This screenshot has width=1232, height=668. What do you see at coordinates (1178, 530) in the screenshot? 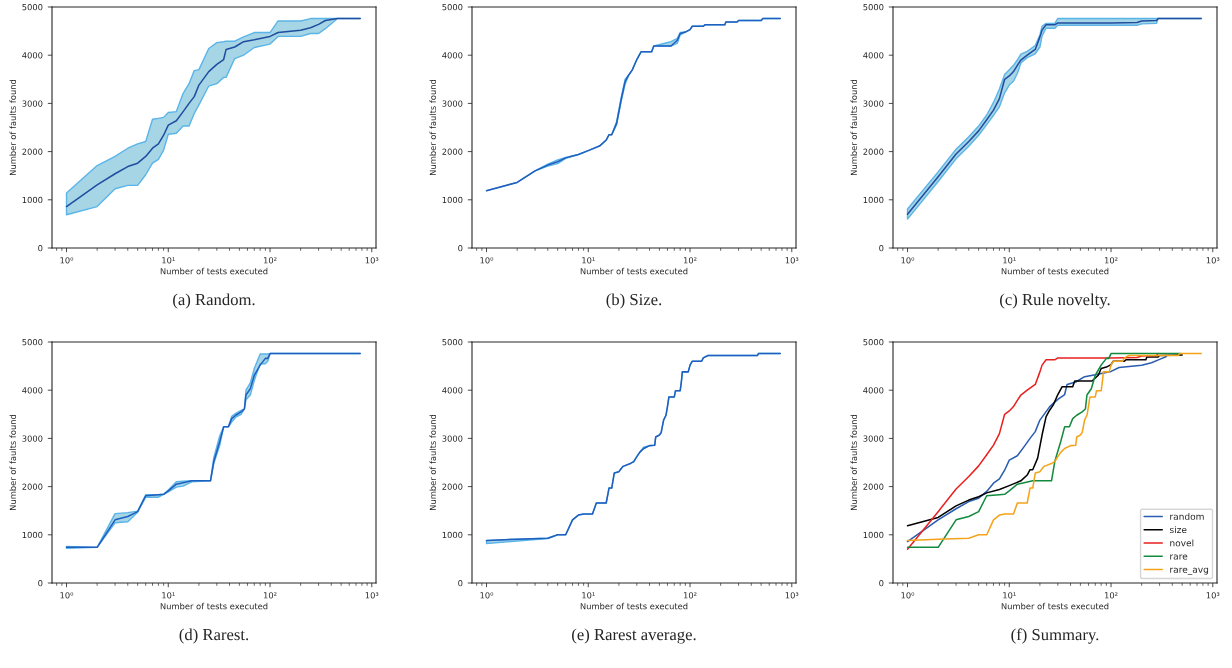
I see `legend-label: size` at bounding box center [1178, 530].